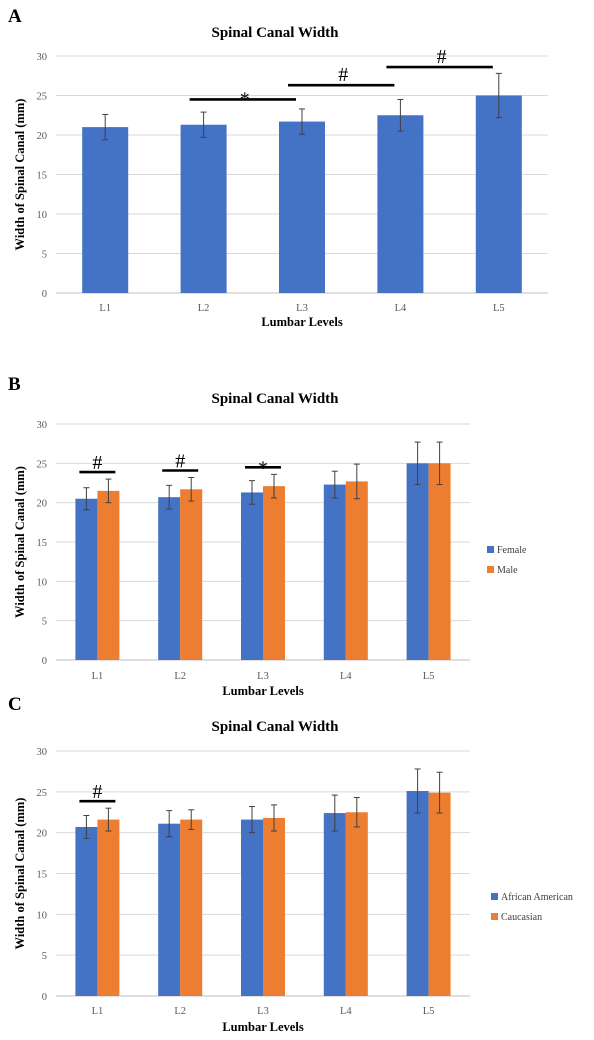  I want to click on bar-l5, so click(498, 194).